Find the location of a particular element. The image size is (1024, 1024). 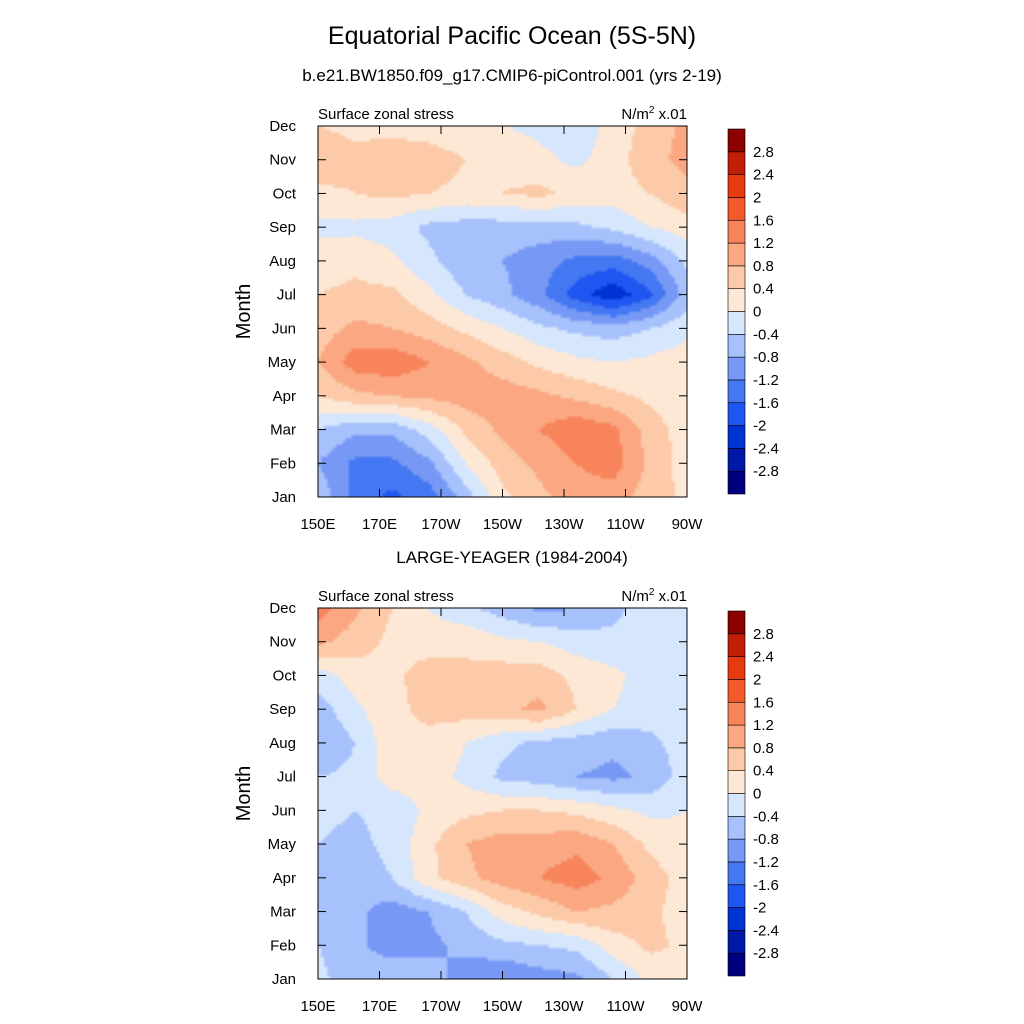

units-label: N/m2 x.01 is located at coordinates (654, 114).